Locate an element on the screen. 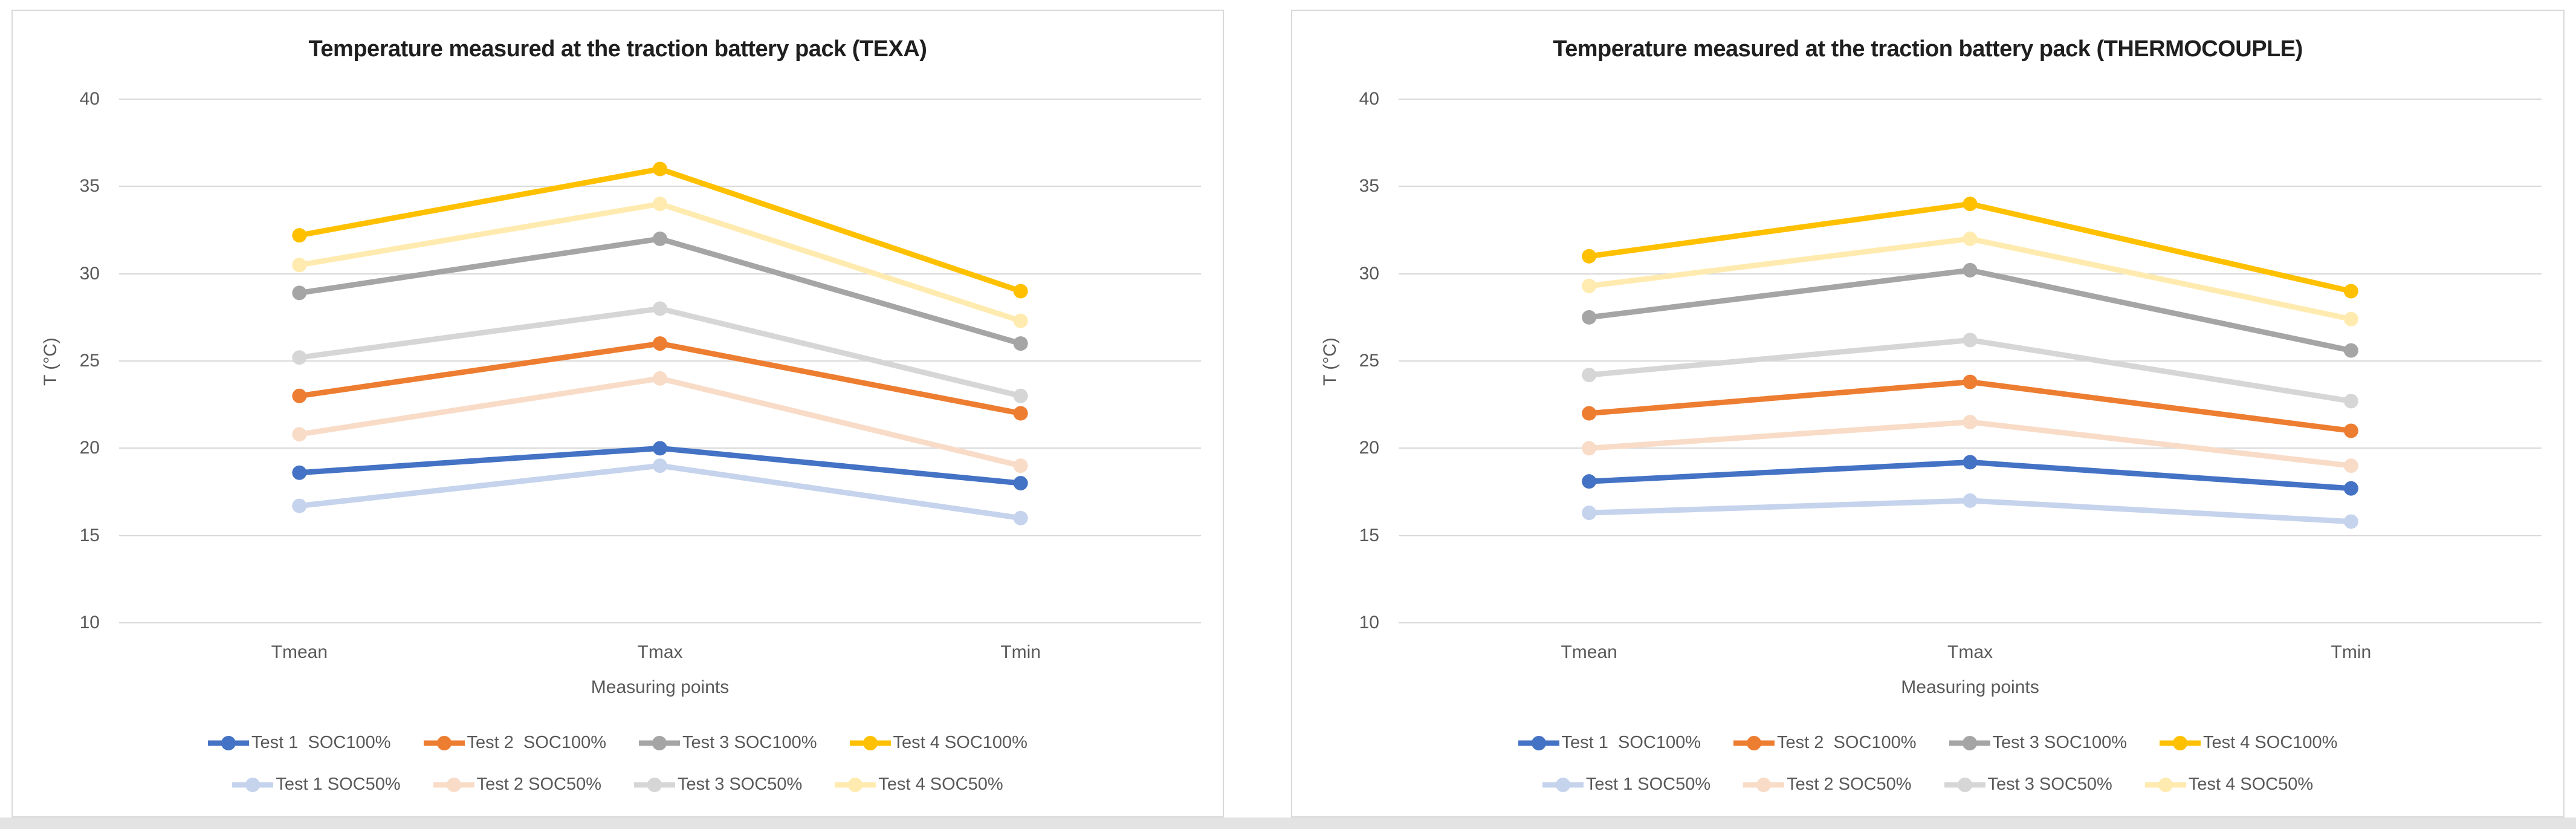  y-tick-label: 30 is located at coordinates (1369, 274).